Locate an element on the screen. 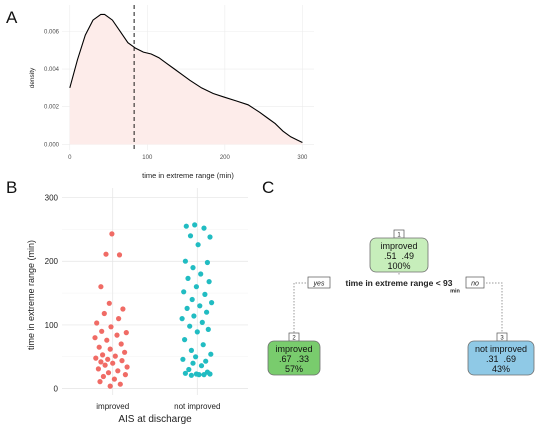 This screenshot has width=554, height=425. panel-label-a: A is located at coordinates (12, 17).